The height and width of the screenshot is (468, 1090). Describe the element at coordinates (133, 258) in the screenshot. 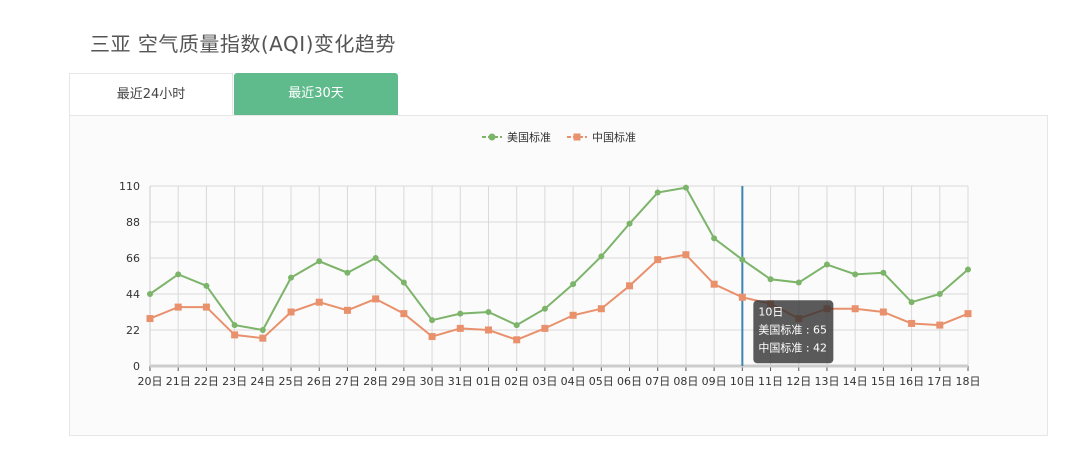

I see `y-tick-label: 66` at that location.